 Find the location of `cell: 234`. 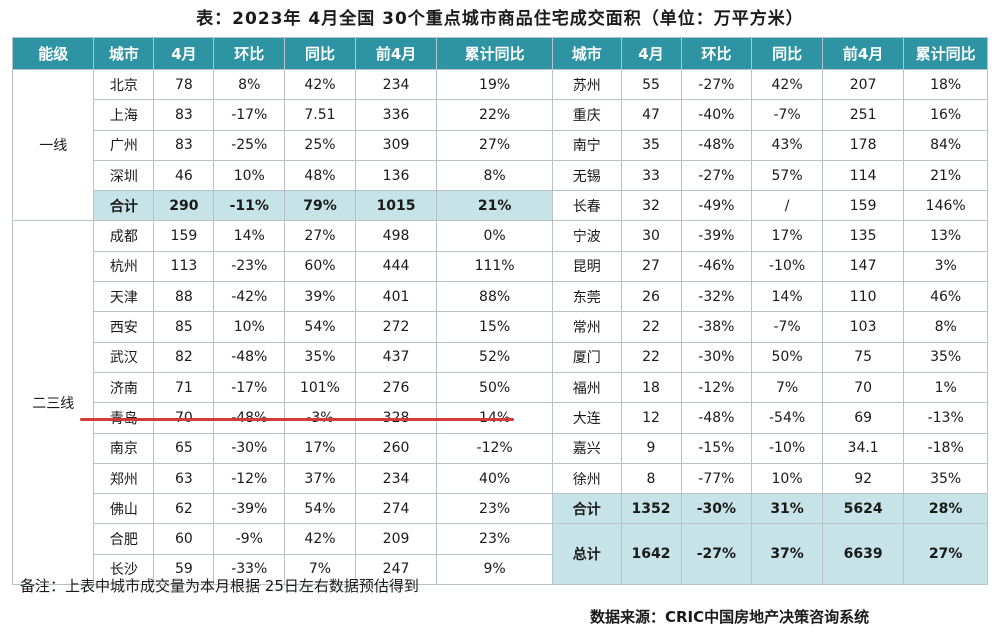

cell: 234 is located at coordinates (396, 84).